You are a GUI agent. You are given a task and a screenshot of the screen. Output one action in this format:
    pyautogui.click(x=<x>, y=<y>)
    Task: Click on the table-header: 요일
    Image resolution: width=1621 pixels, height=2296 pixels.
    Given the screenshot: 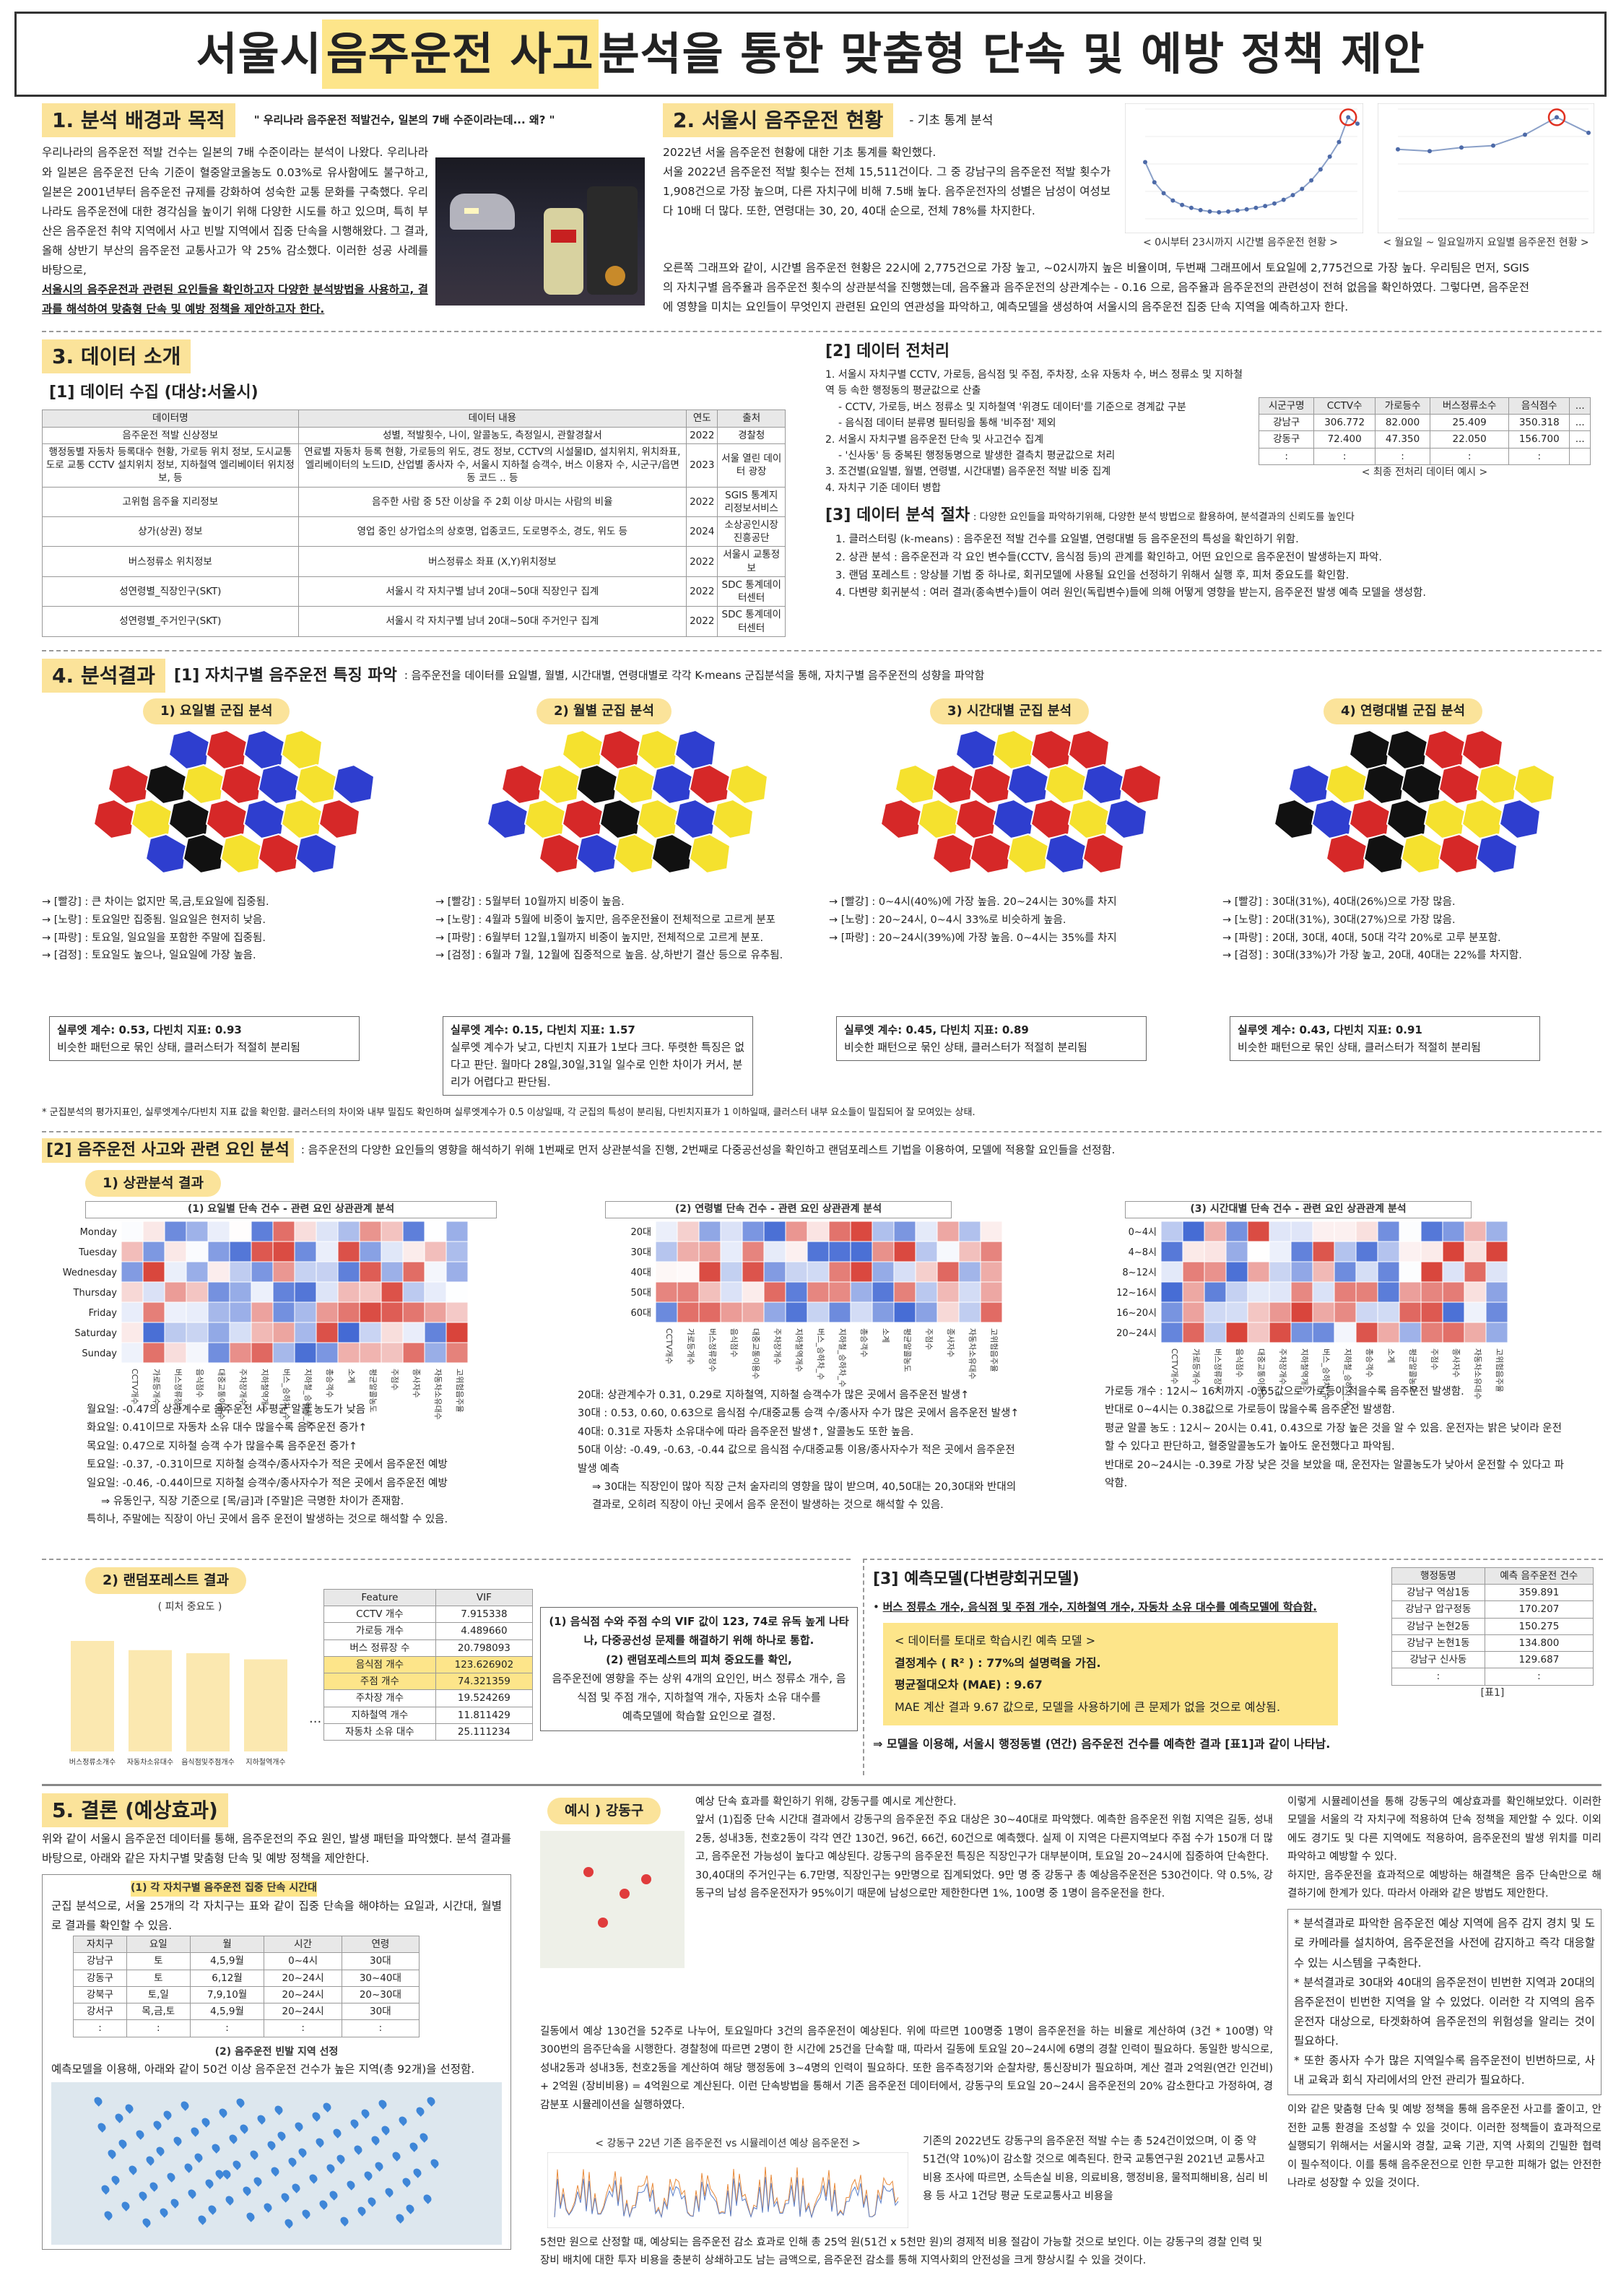 What is the action you would take?
    pyautogui.click(x=158, y=1945)
    